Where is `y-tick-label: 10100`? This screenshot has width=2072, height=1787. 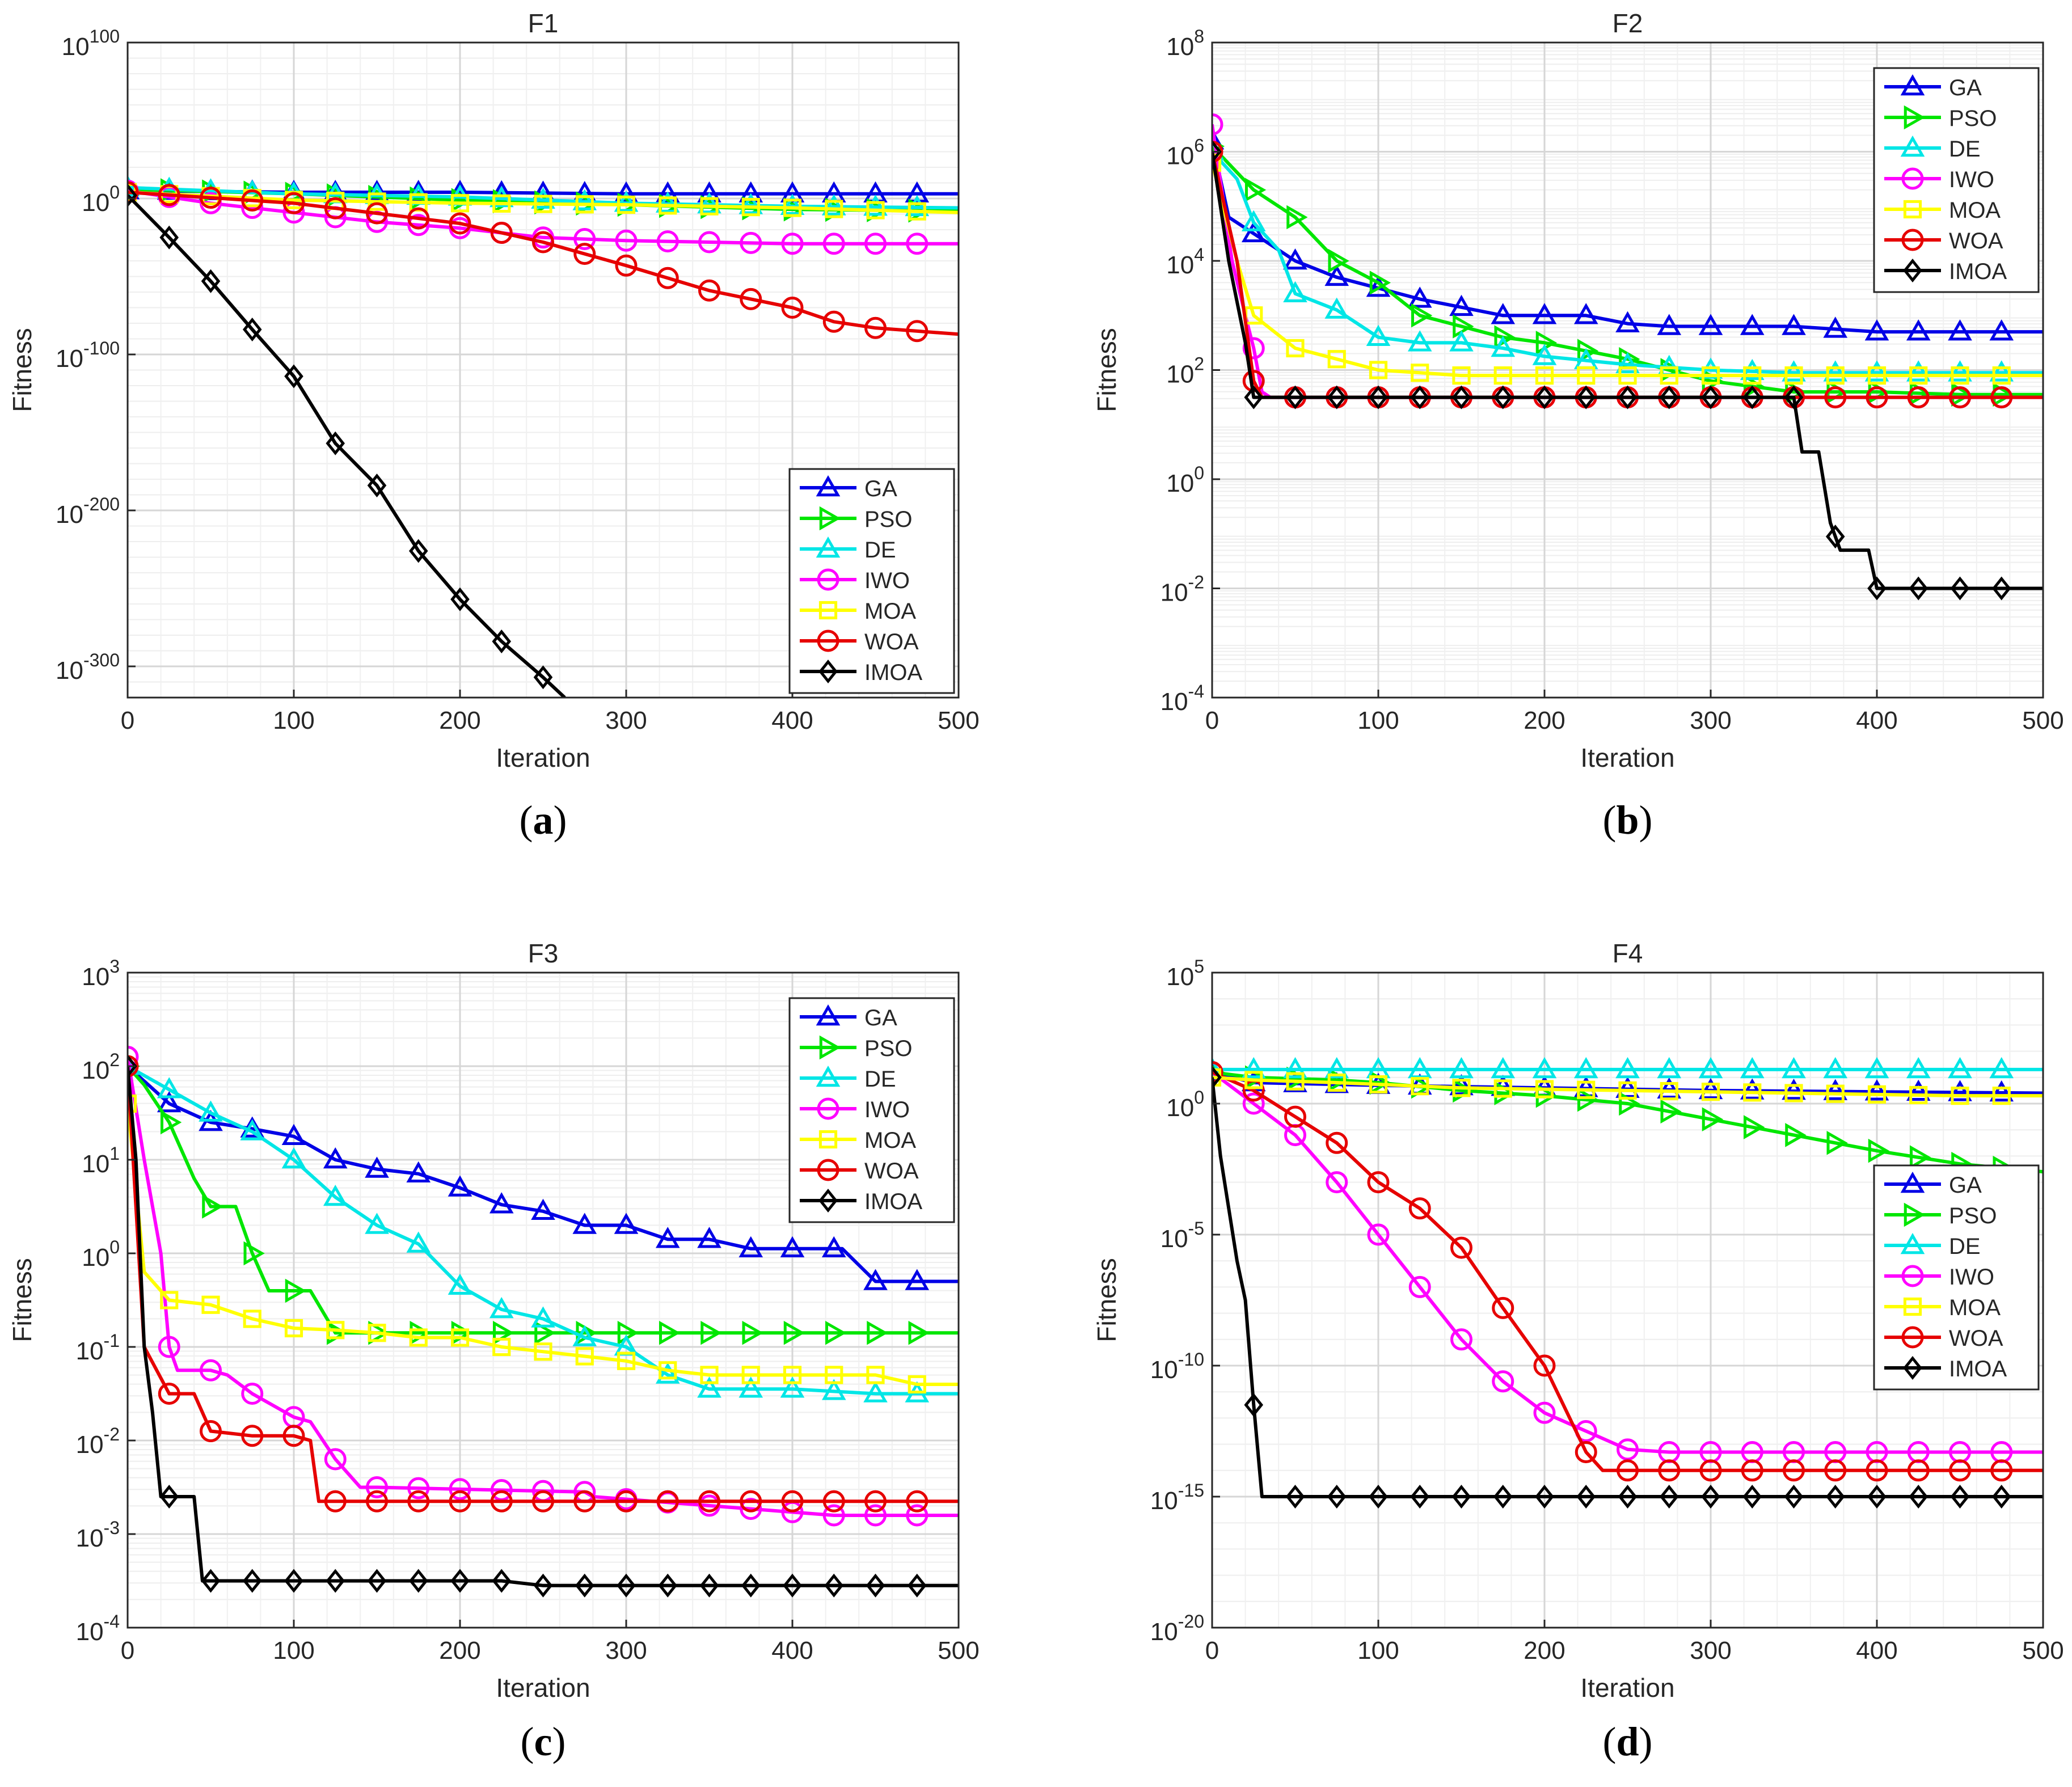
y-tick-label: 10100 is located at coordinates (91, 44).